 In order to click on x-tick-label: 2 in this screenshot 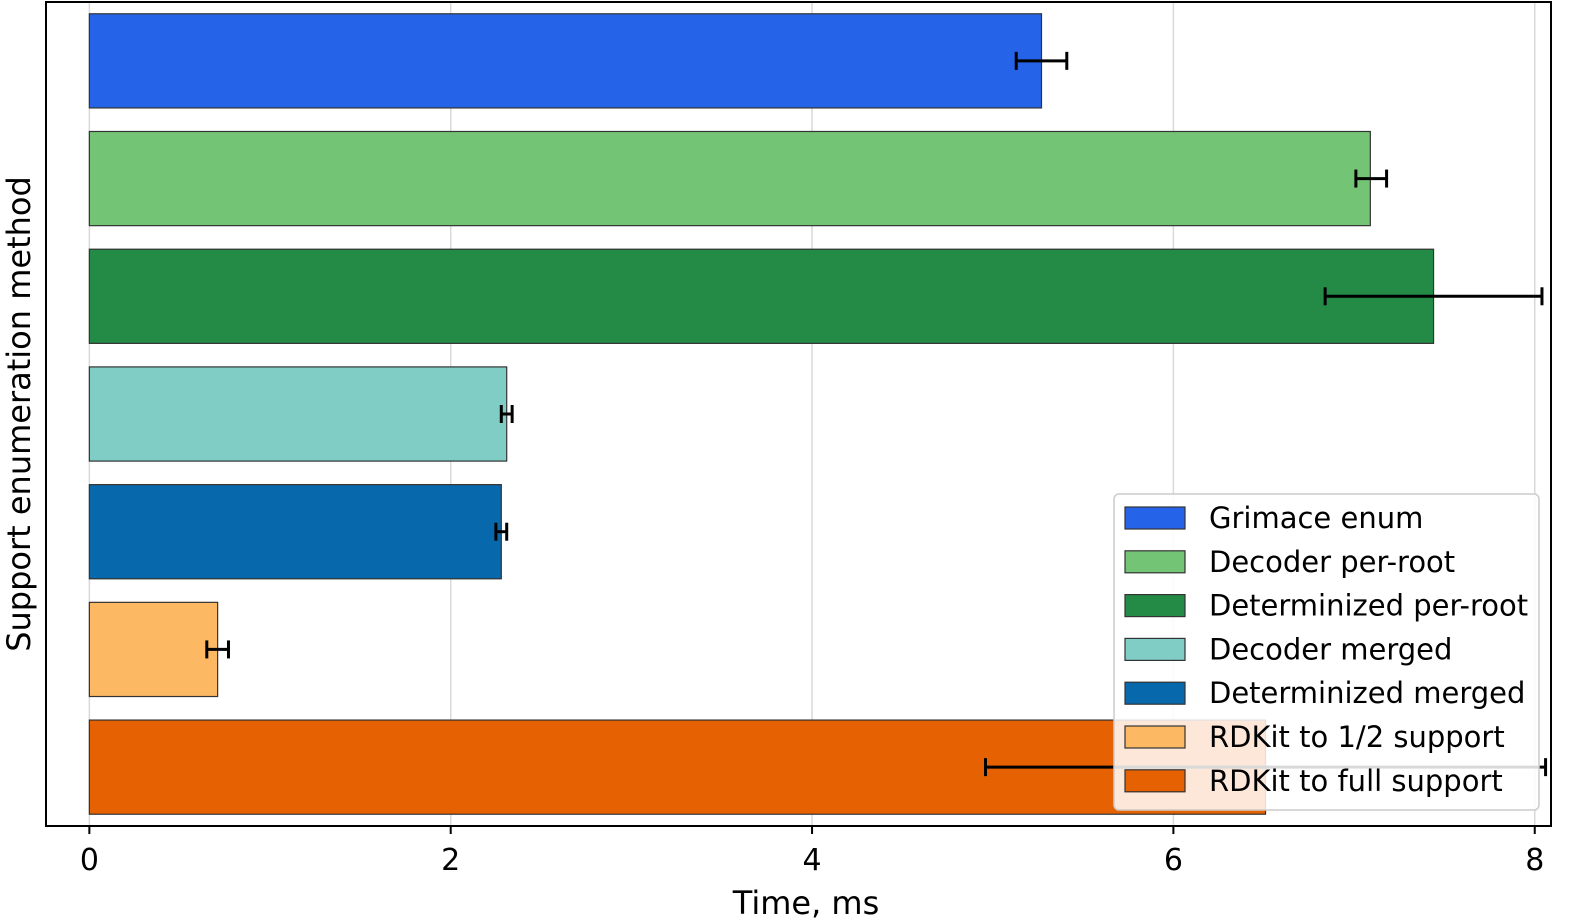, I will do `click(450, 860)`.